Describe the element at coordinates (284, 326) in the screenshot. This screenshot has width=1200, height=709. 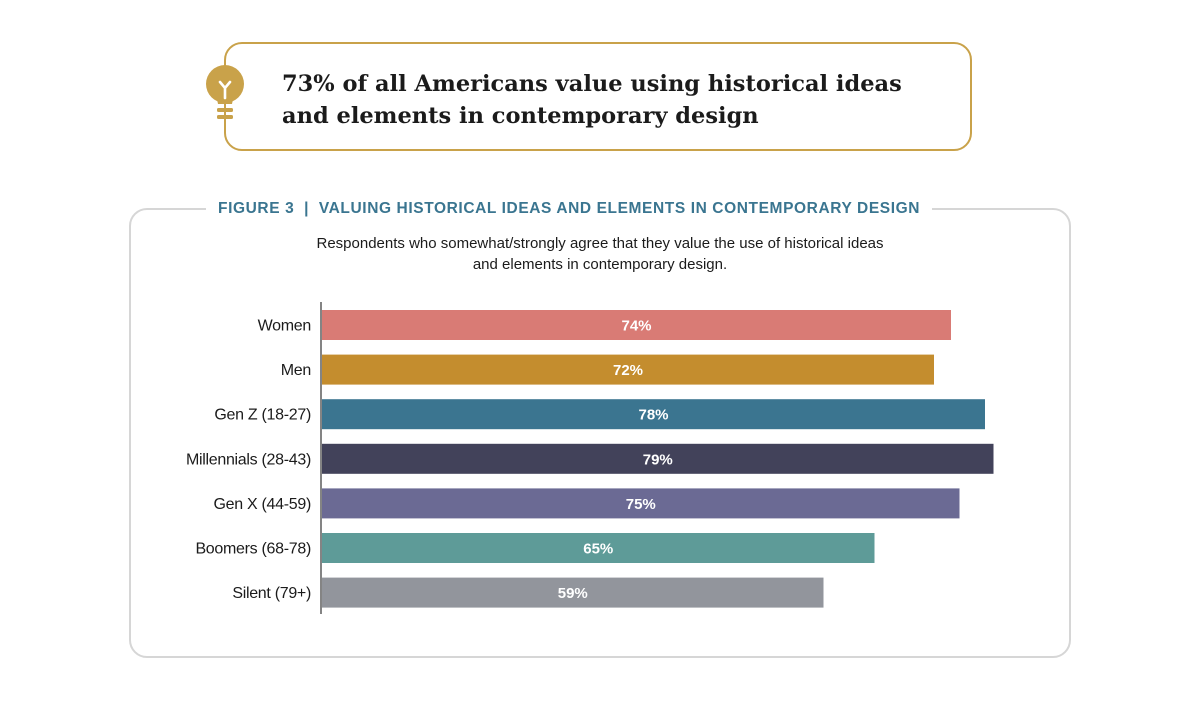
I see `category-label-0: Women` at that location.